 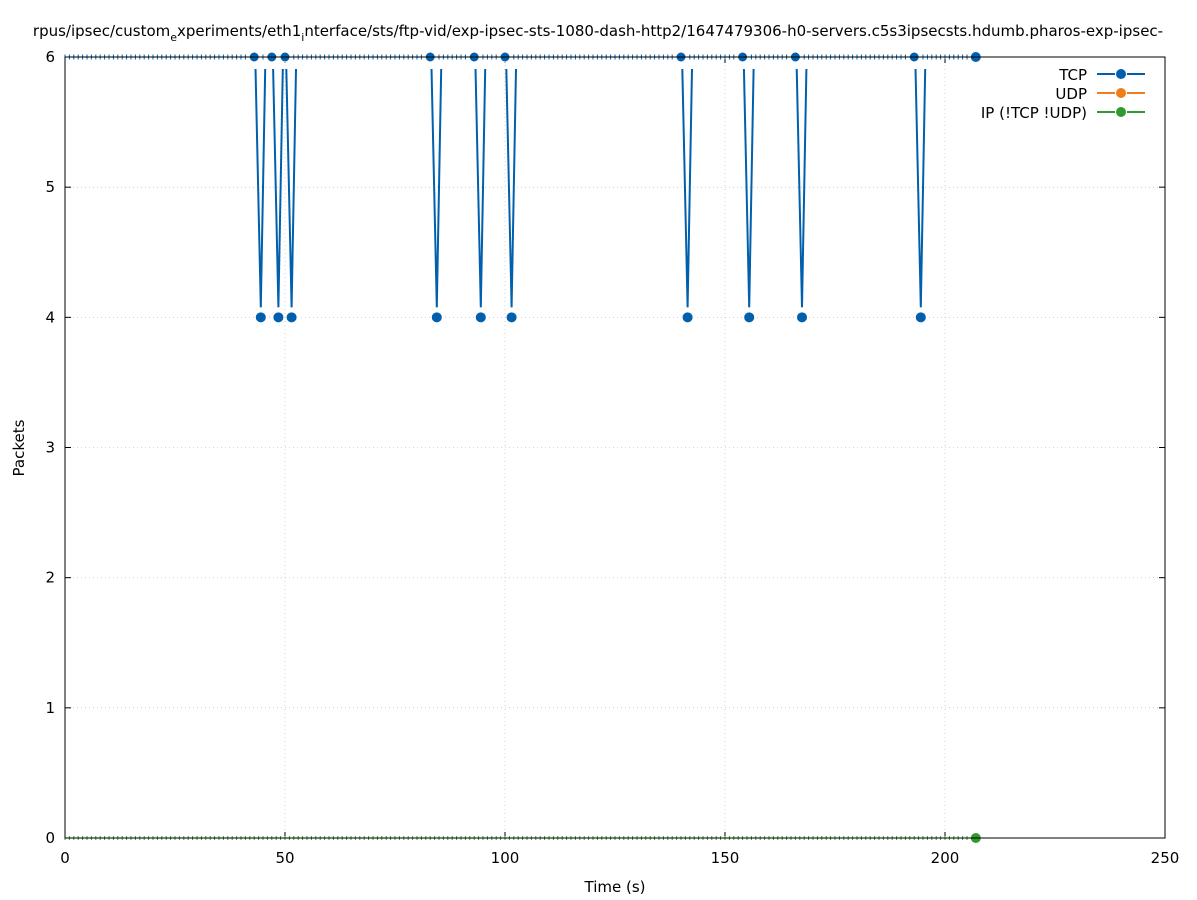 What do you see at coordinates (101, 31) in the screenshot?
I see `title-part-1: rpus/ipsec/custom` at bounding box center [101, 31].